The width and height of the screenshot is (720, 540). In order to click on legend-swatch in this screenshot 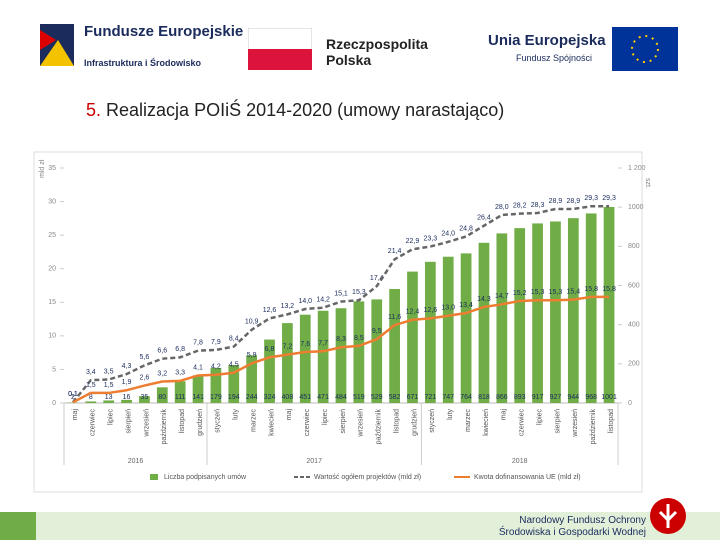, I will do `click(154, 477)`.